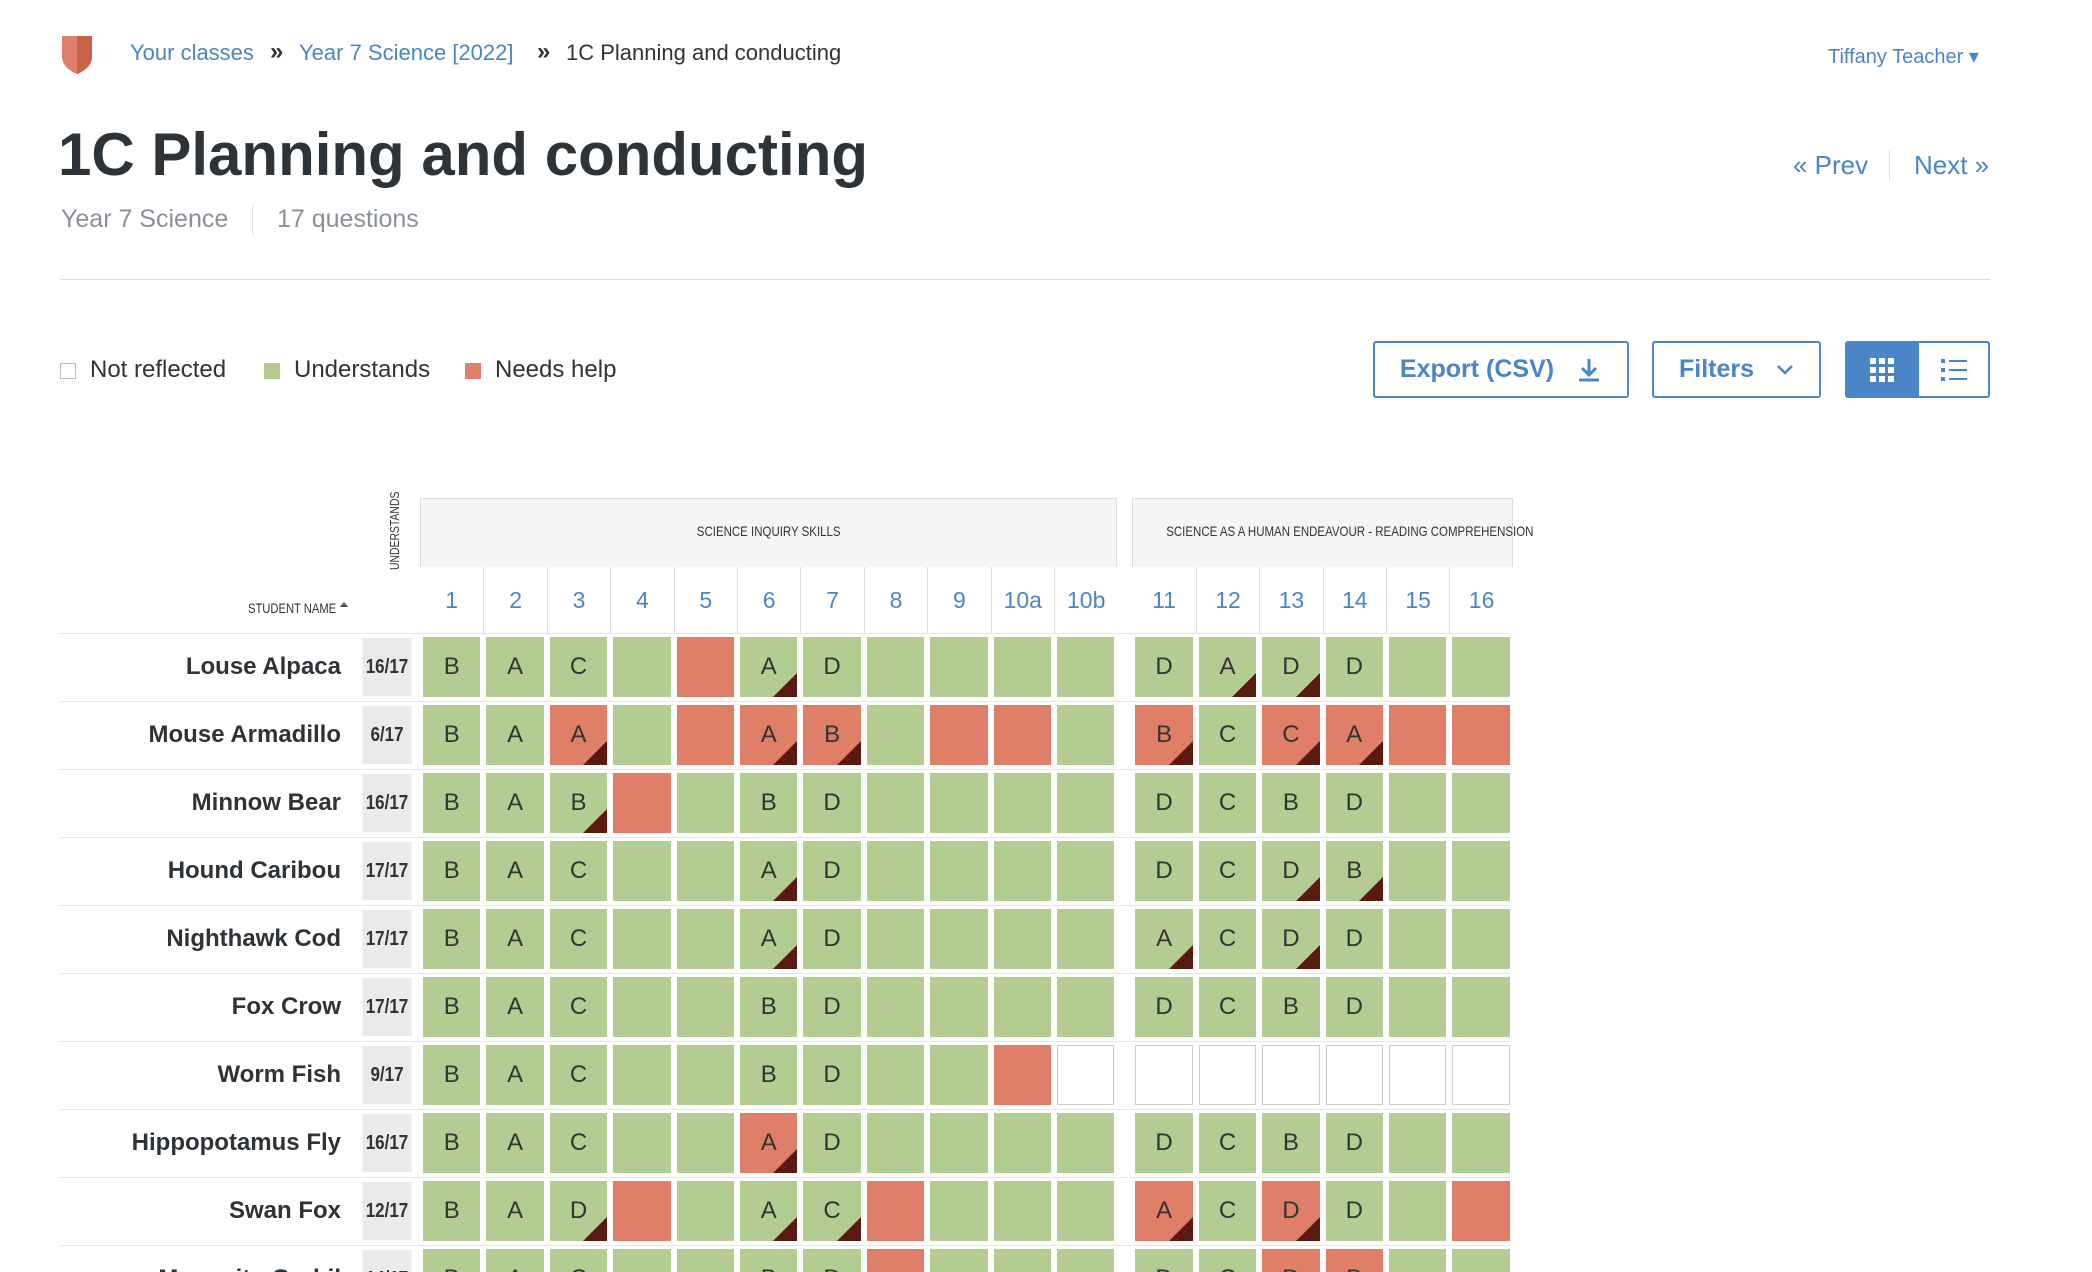 This screenshot has width=2092, height=1272. Describe the element at coordinates (284, 1210) in the screenshot. I see `student-name: Swan Fox` at that location.